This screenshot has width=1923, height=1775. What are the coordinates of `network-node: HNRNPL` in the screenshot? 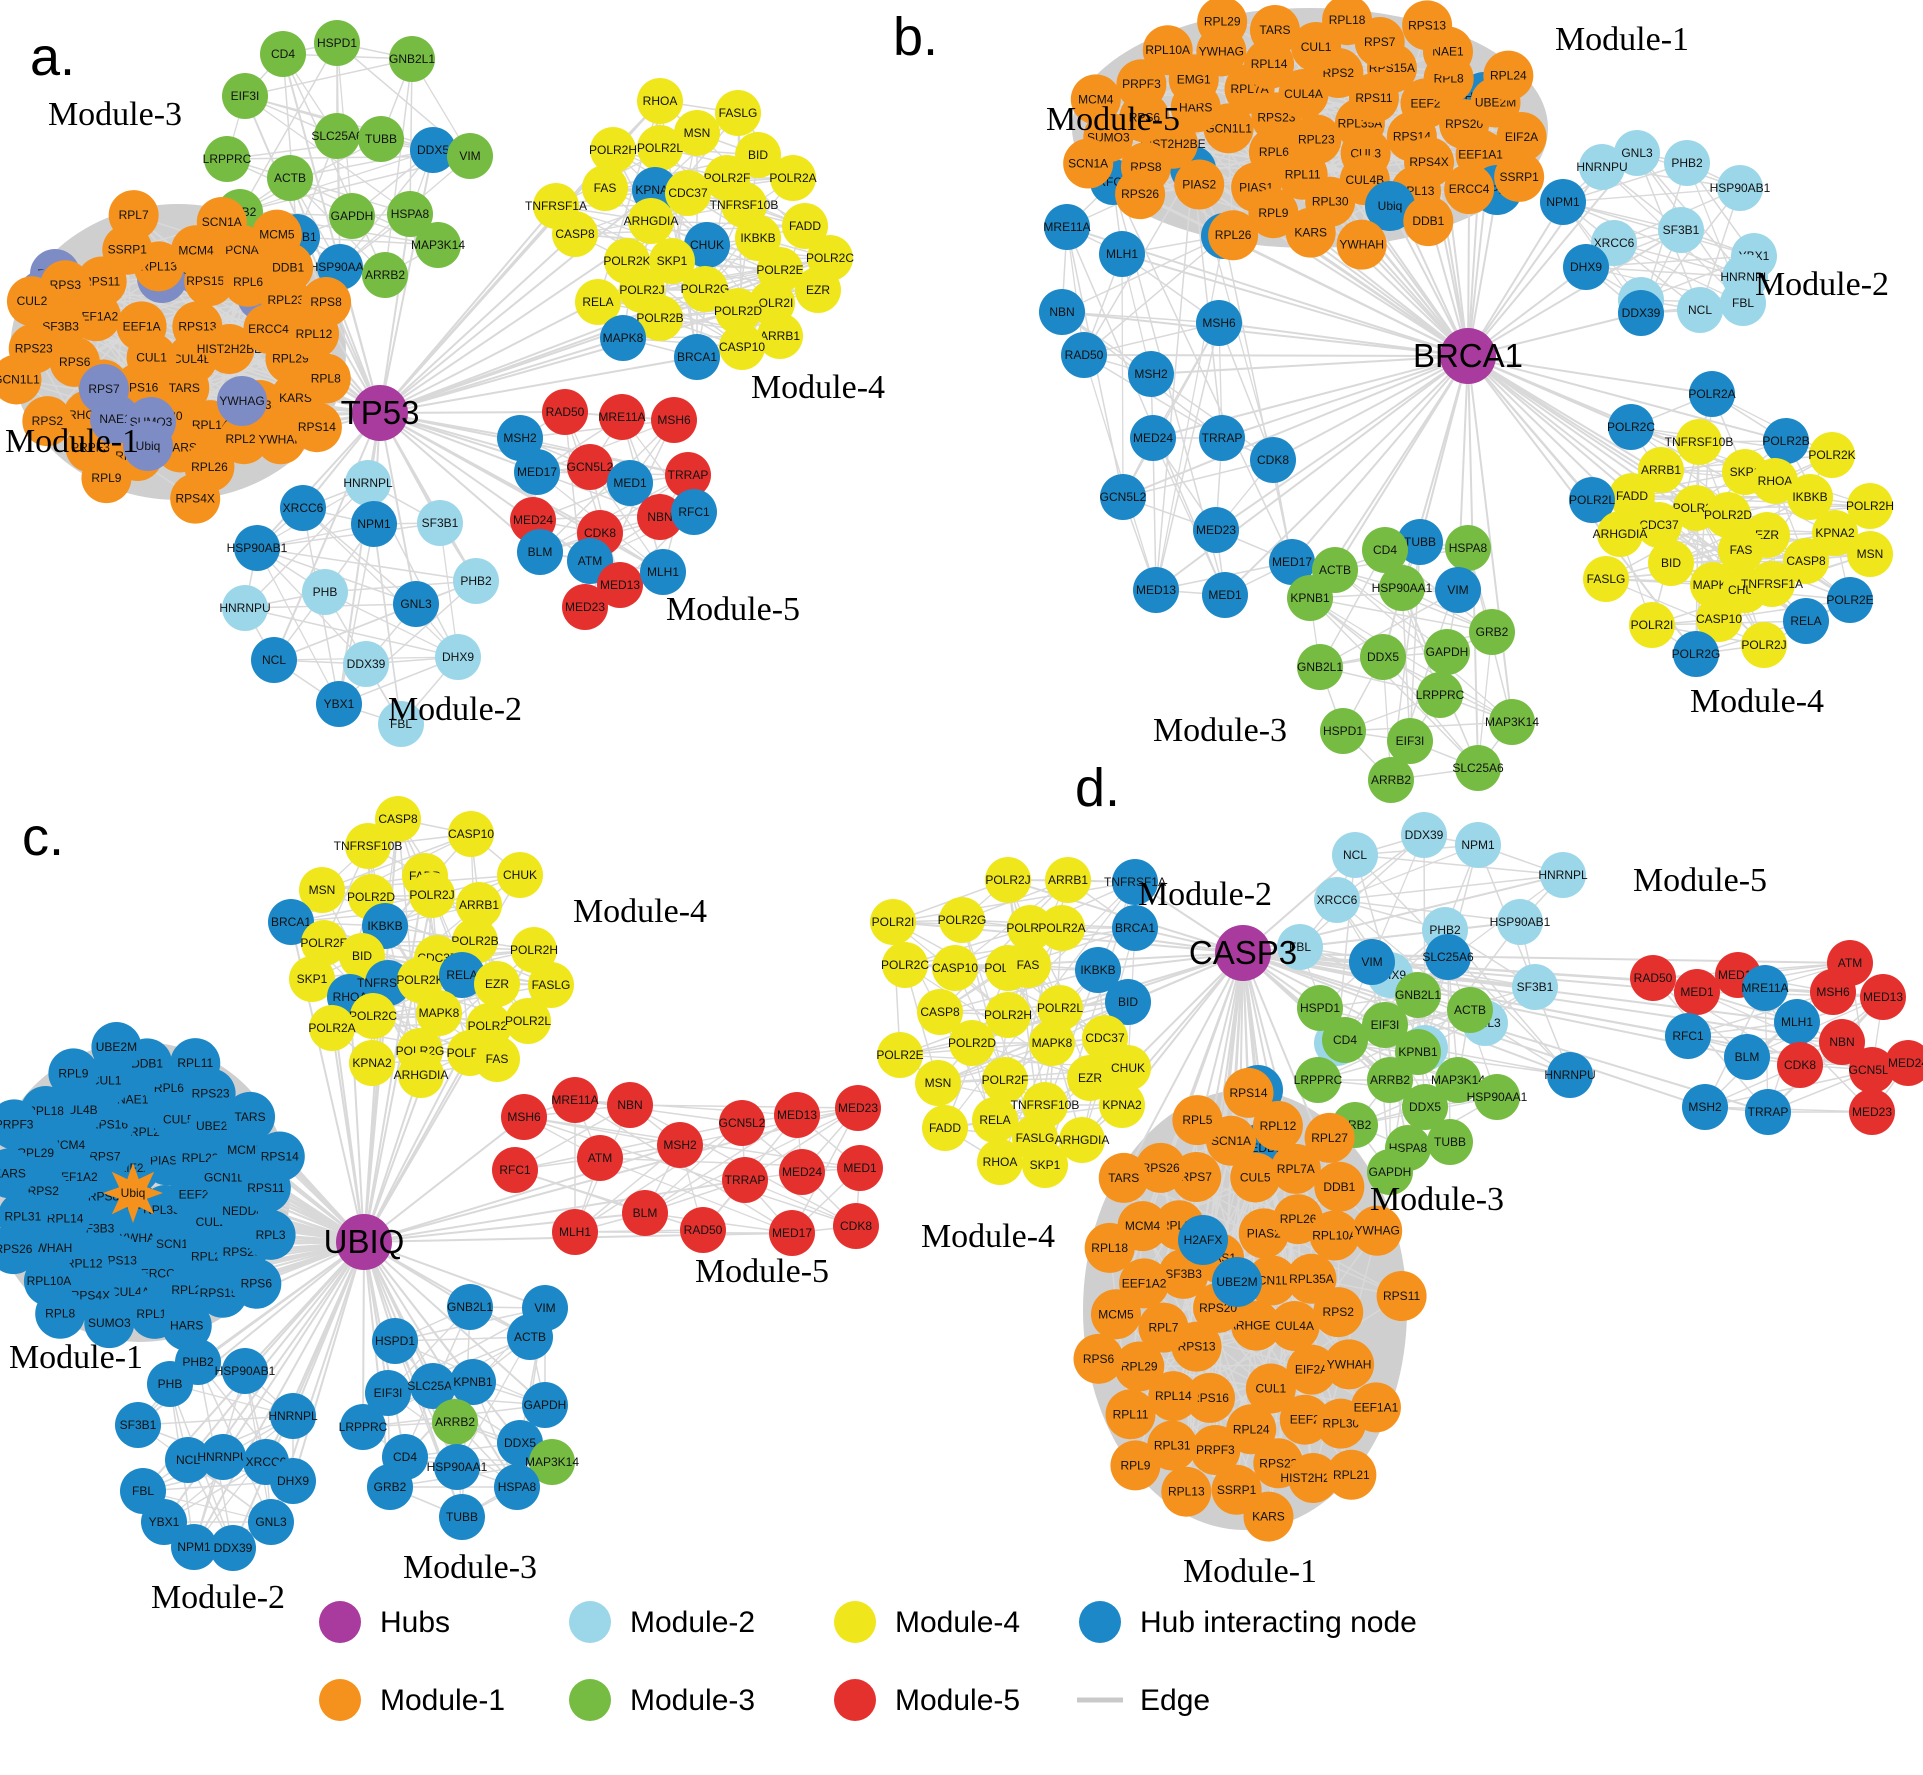 It's located at (368, 483).